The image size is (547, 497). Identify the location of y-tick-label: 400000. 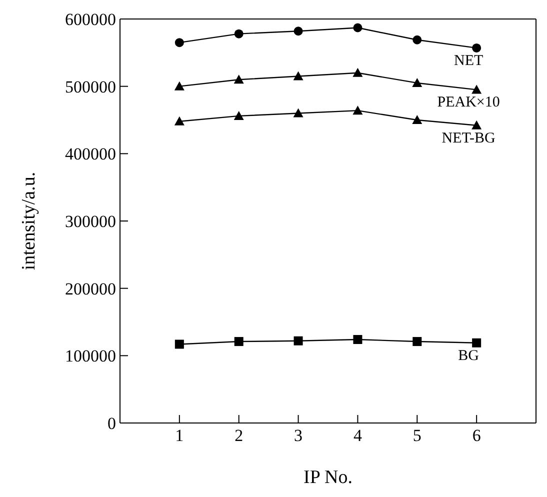
(90, 154).